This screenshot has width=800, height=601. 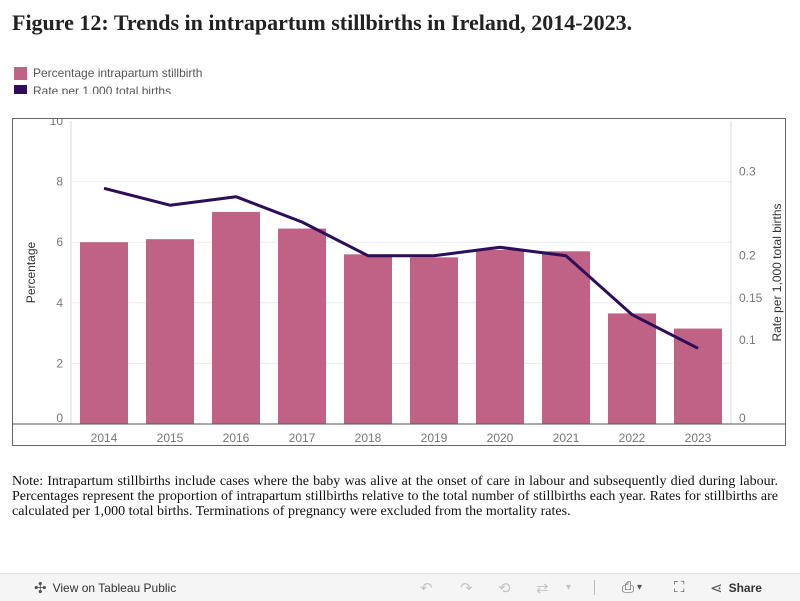 I want to click on y-axis-title: Percentage, so click(x=31, y=272).